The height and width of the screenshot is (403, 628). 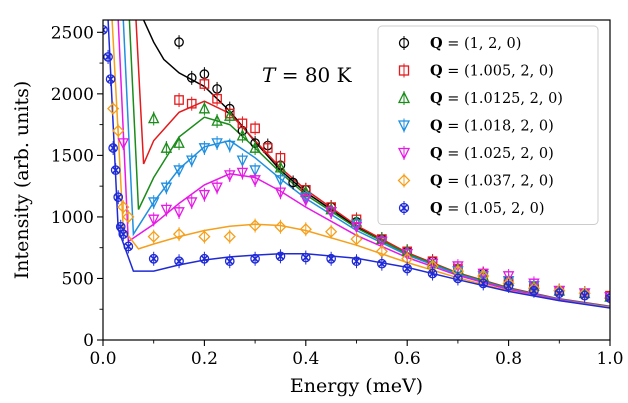 I want to click on legend-label-5: Q = (1.037, 2, 0), so click(x=492, y=181).